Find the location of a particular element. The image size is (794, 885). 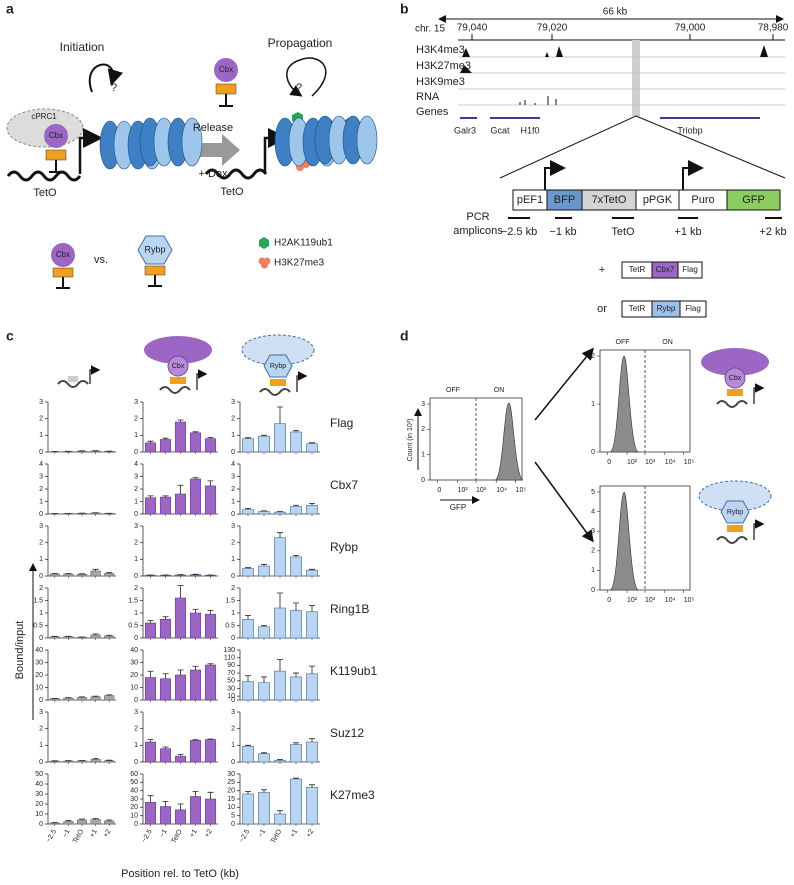

label: 78,980 is located at coordinates (773, 28).